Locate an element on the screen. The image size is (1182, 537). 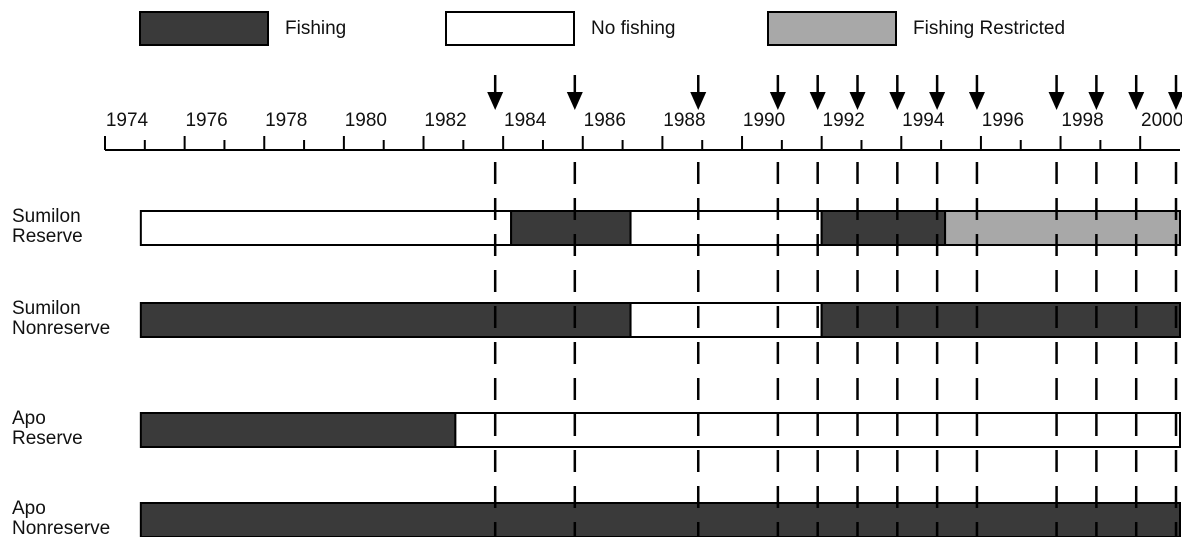
x-tick-label: 1974 is located at coordinates (127, 120).